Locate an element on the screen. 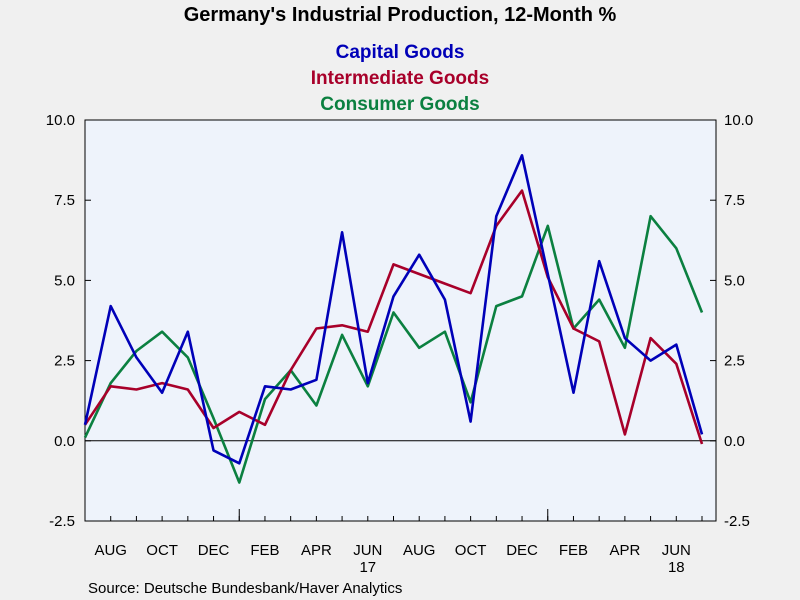 This screenshot has width=800, height=600. x-year-label: 18 is located at coordinates (676, 567).